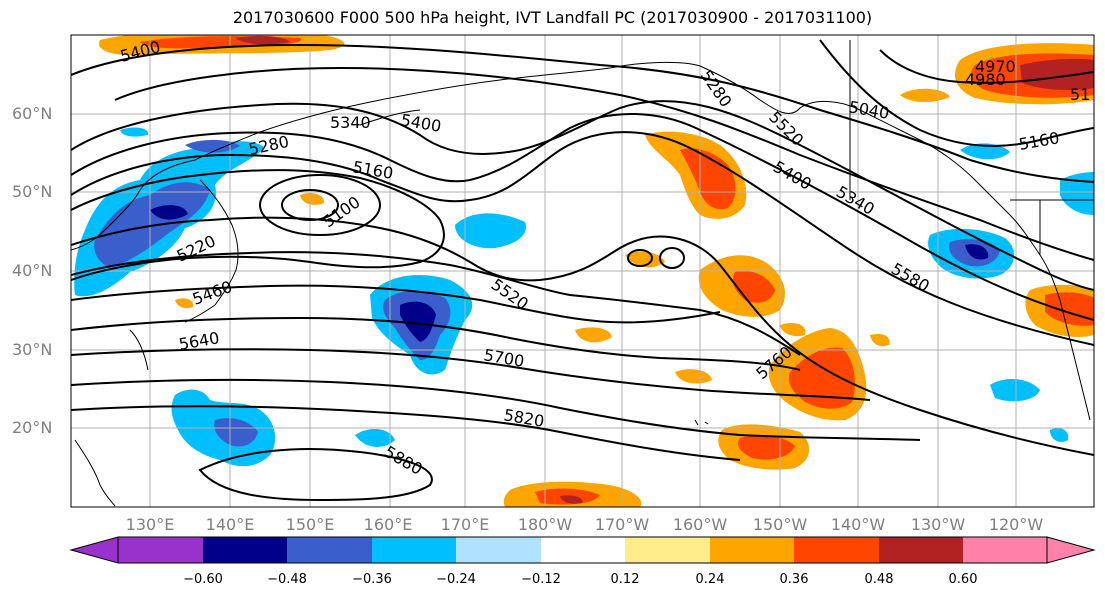 The height and width of the screenshot is (601, 1105). What do you see at coordinates (622, 524) in the screenshot?
I see `lon-label: 170°W` at bounding box center [622, 524].